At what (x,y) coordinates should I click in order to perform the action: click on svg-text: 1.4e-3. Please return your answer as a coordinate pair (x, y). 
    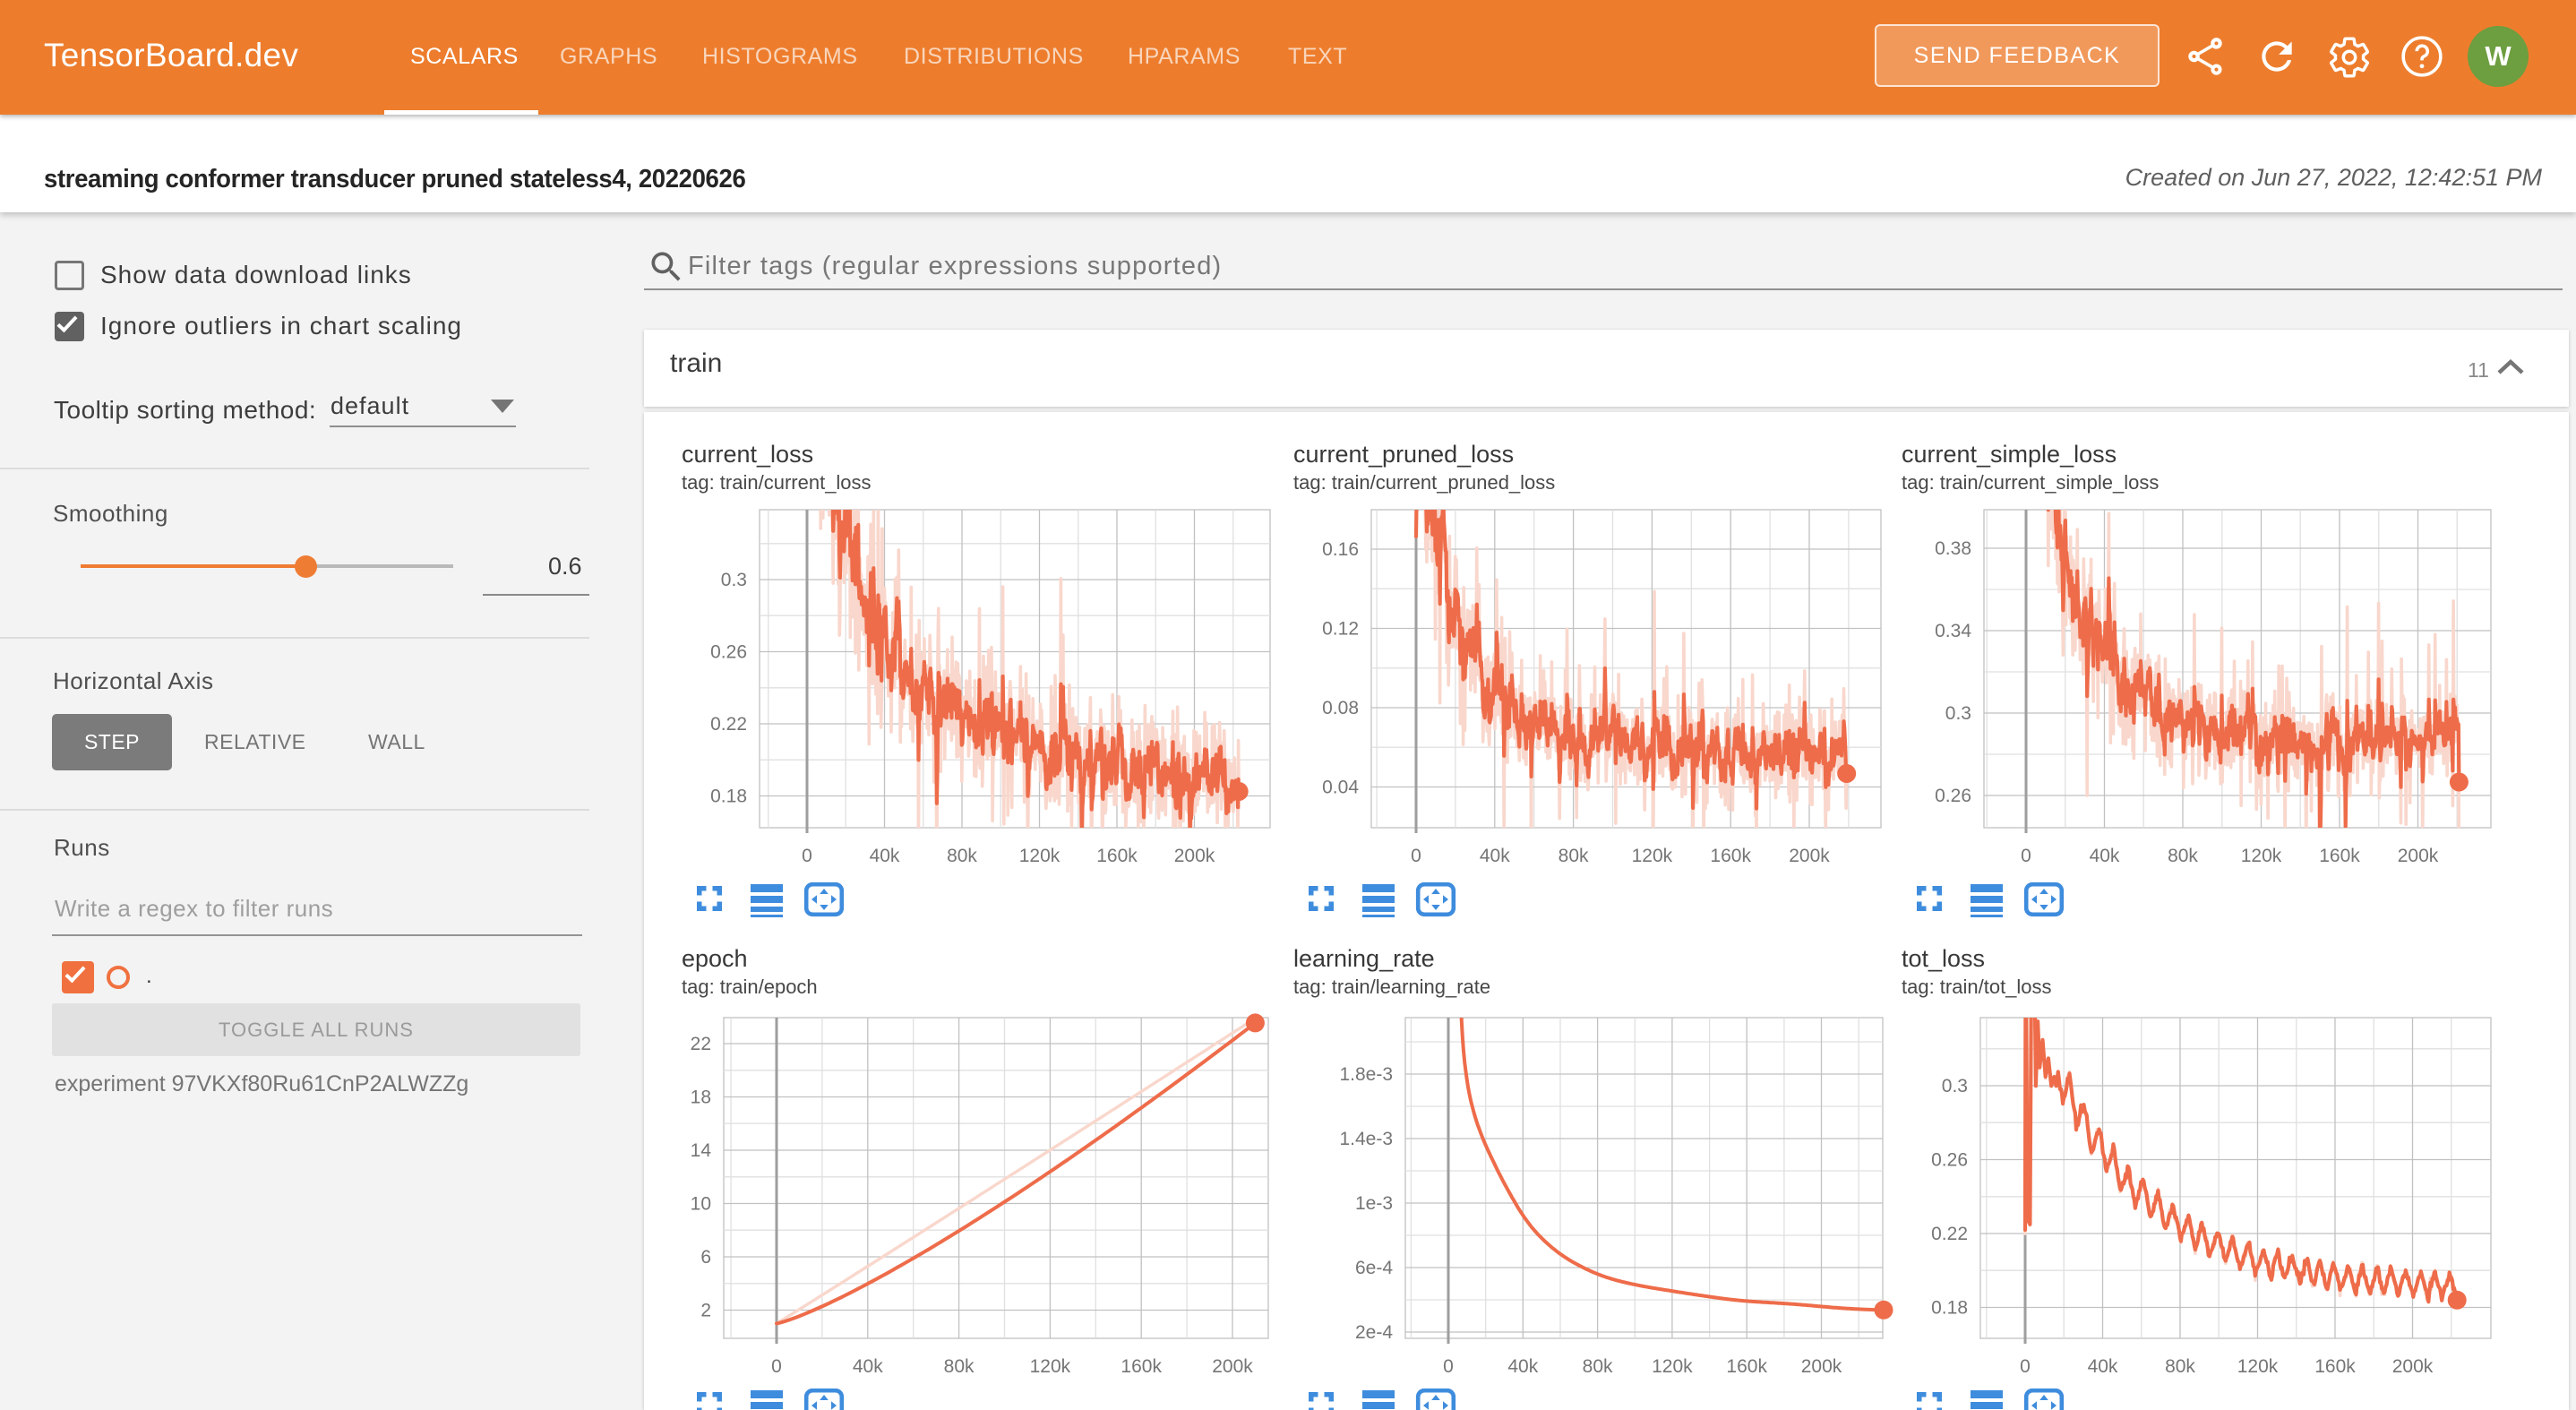
    Looking at the image, I should click on (1366, 1139).